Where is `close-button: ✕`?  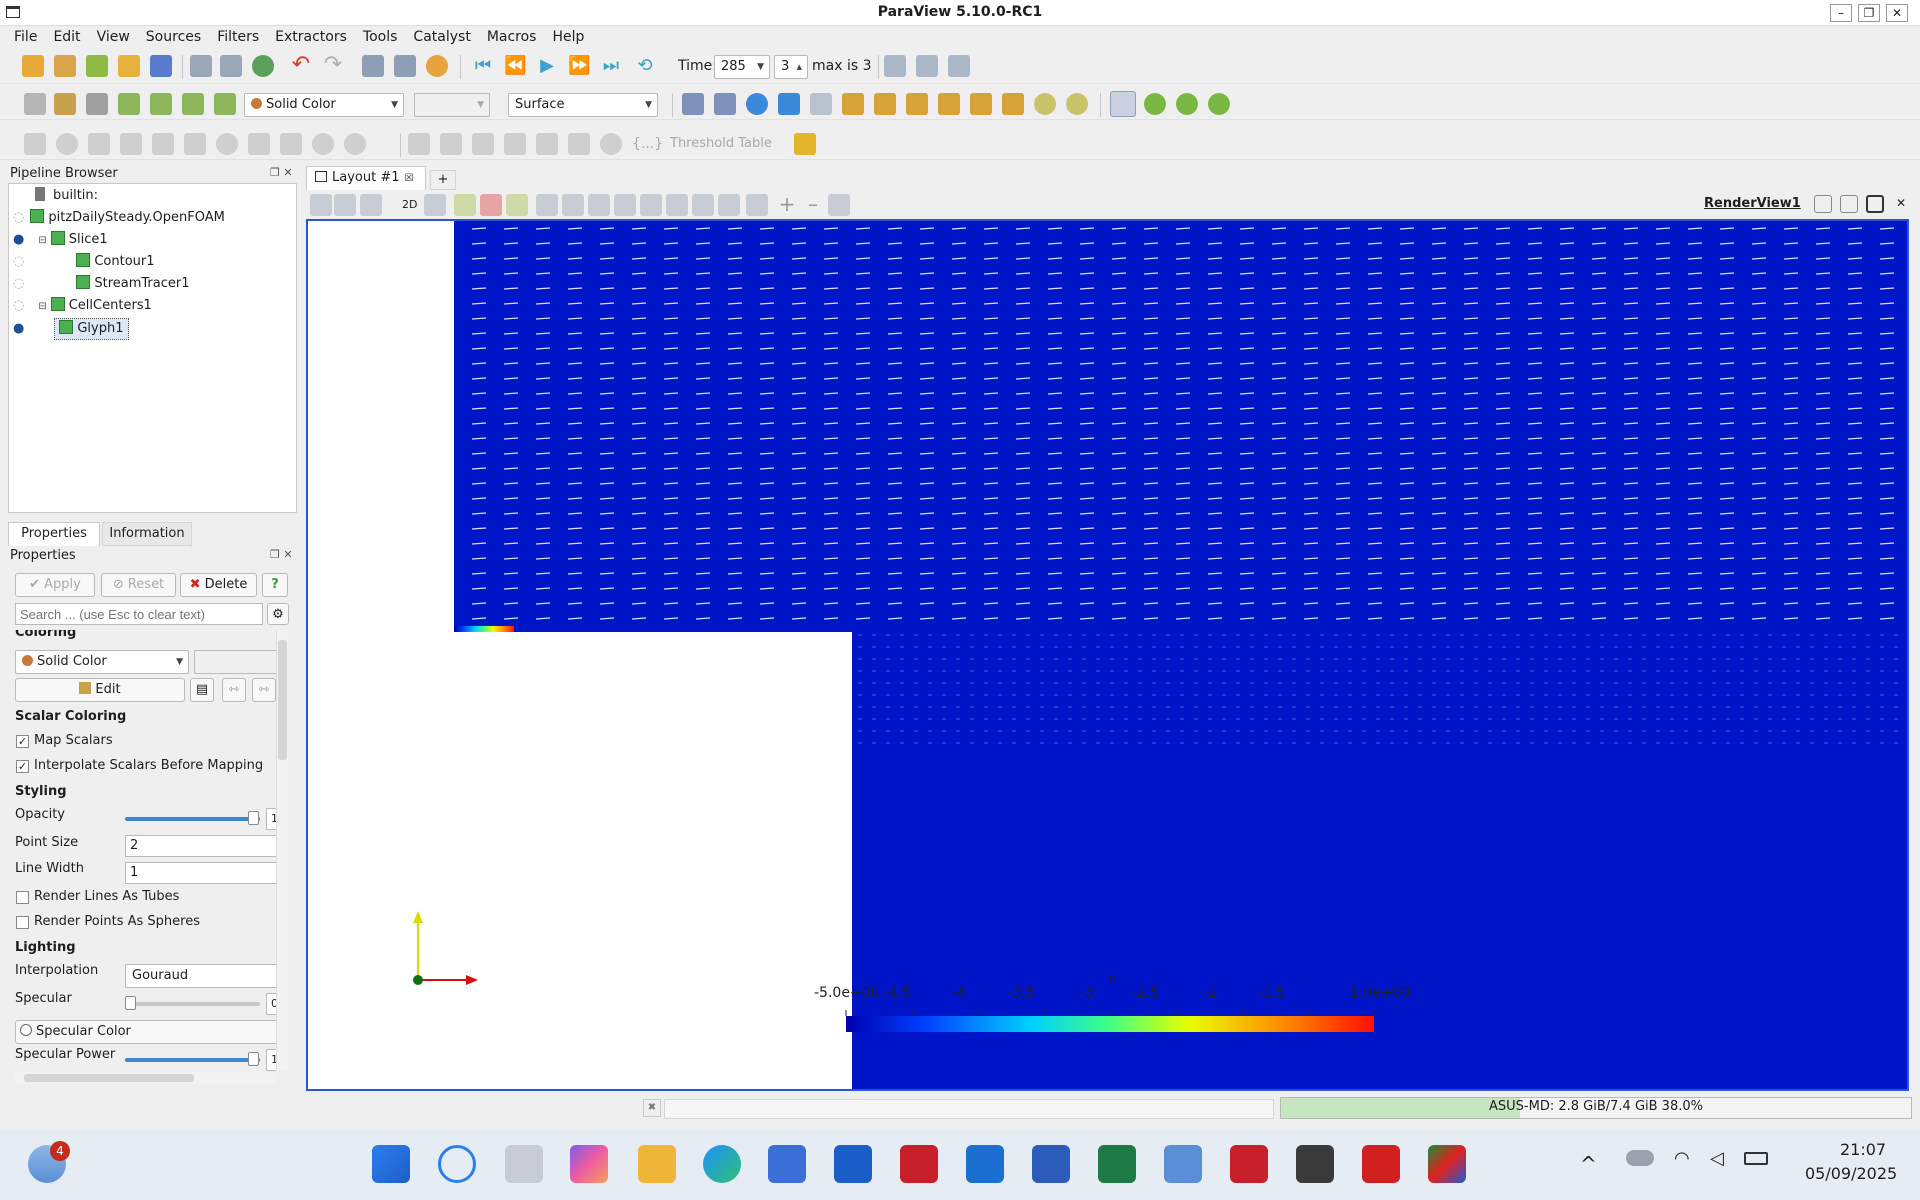
close-button: ✕ is located at coordinates (1897, 13).